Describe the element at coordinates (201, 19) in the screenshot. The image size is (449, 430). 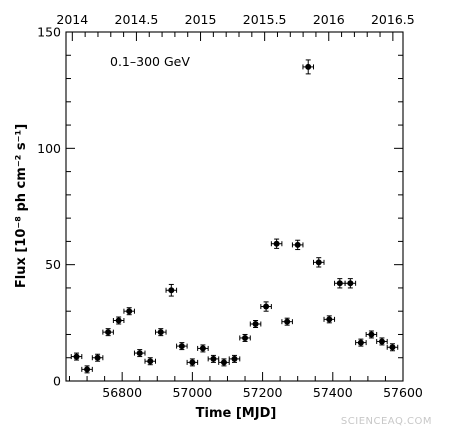
I see `top-axis-year-label: 2015` at that location.